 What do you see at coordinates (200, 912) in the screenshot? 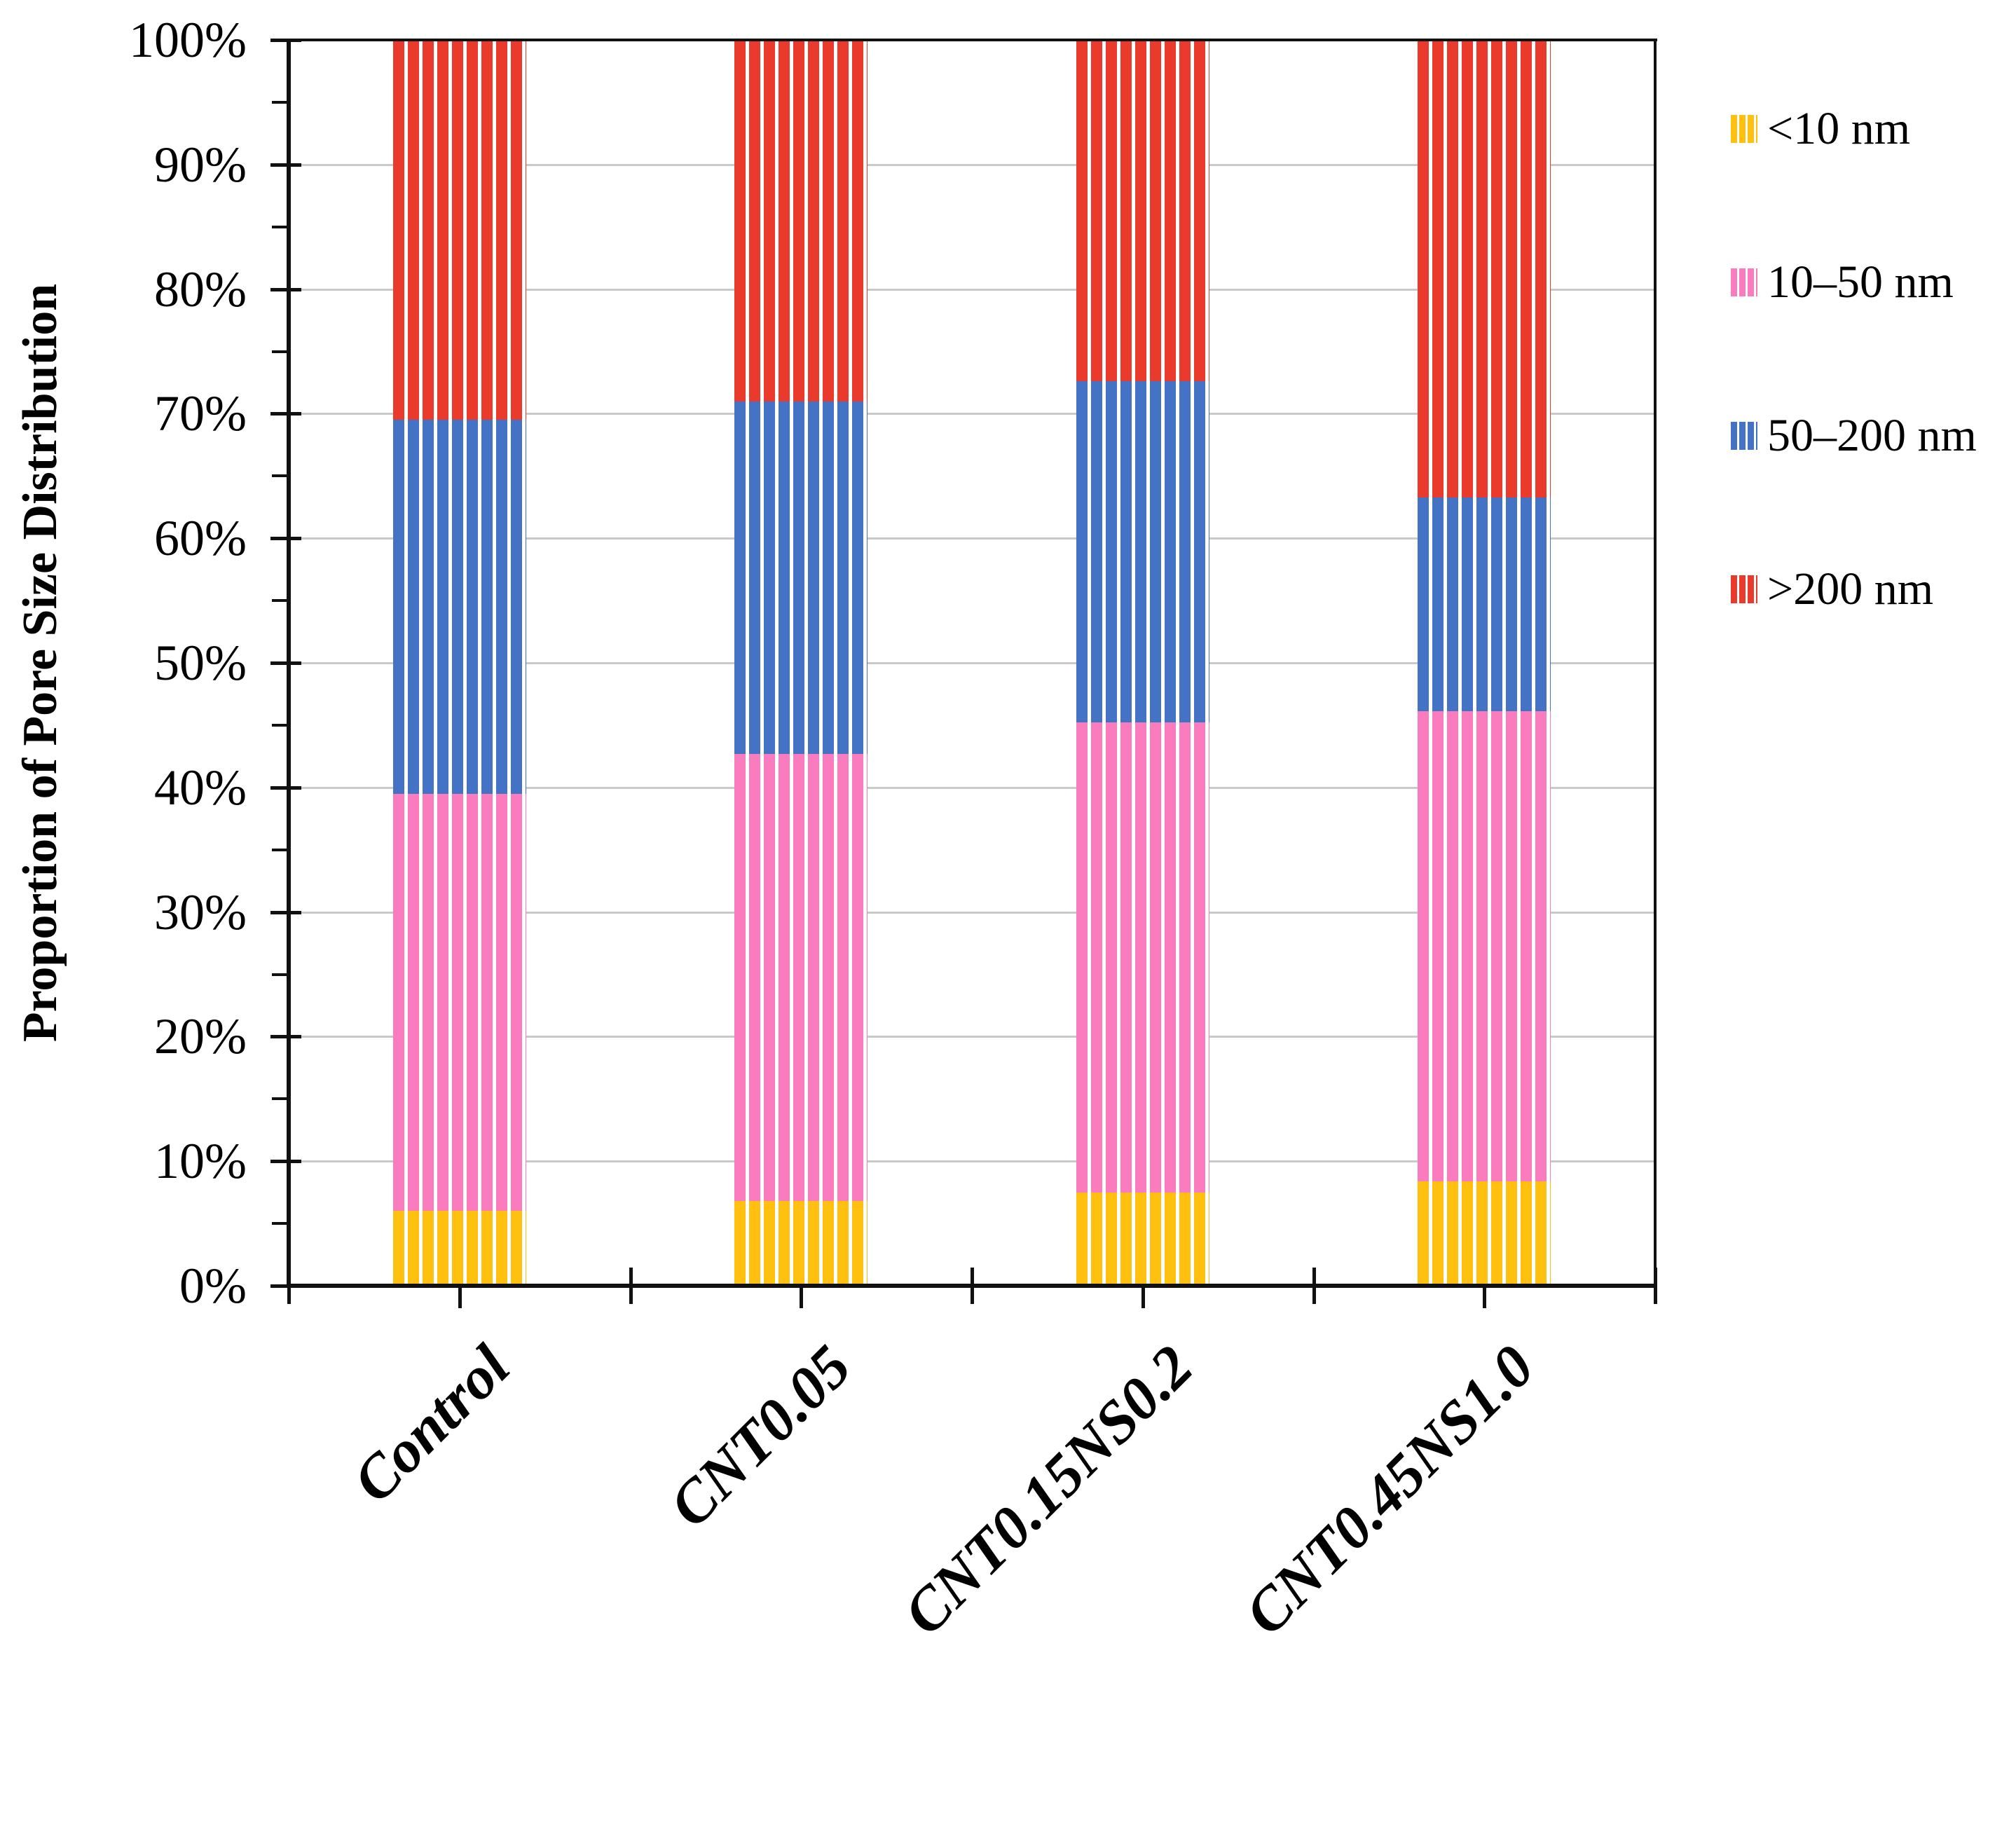
I see `y-tick-label: 30%` at bounding box center [200, 912].